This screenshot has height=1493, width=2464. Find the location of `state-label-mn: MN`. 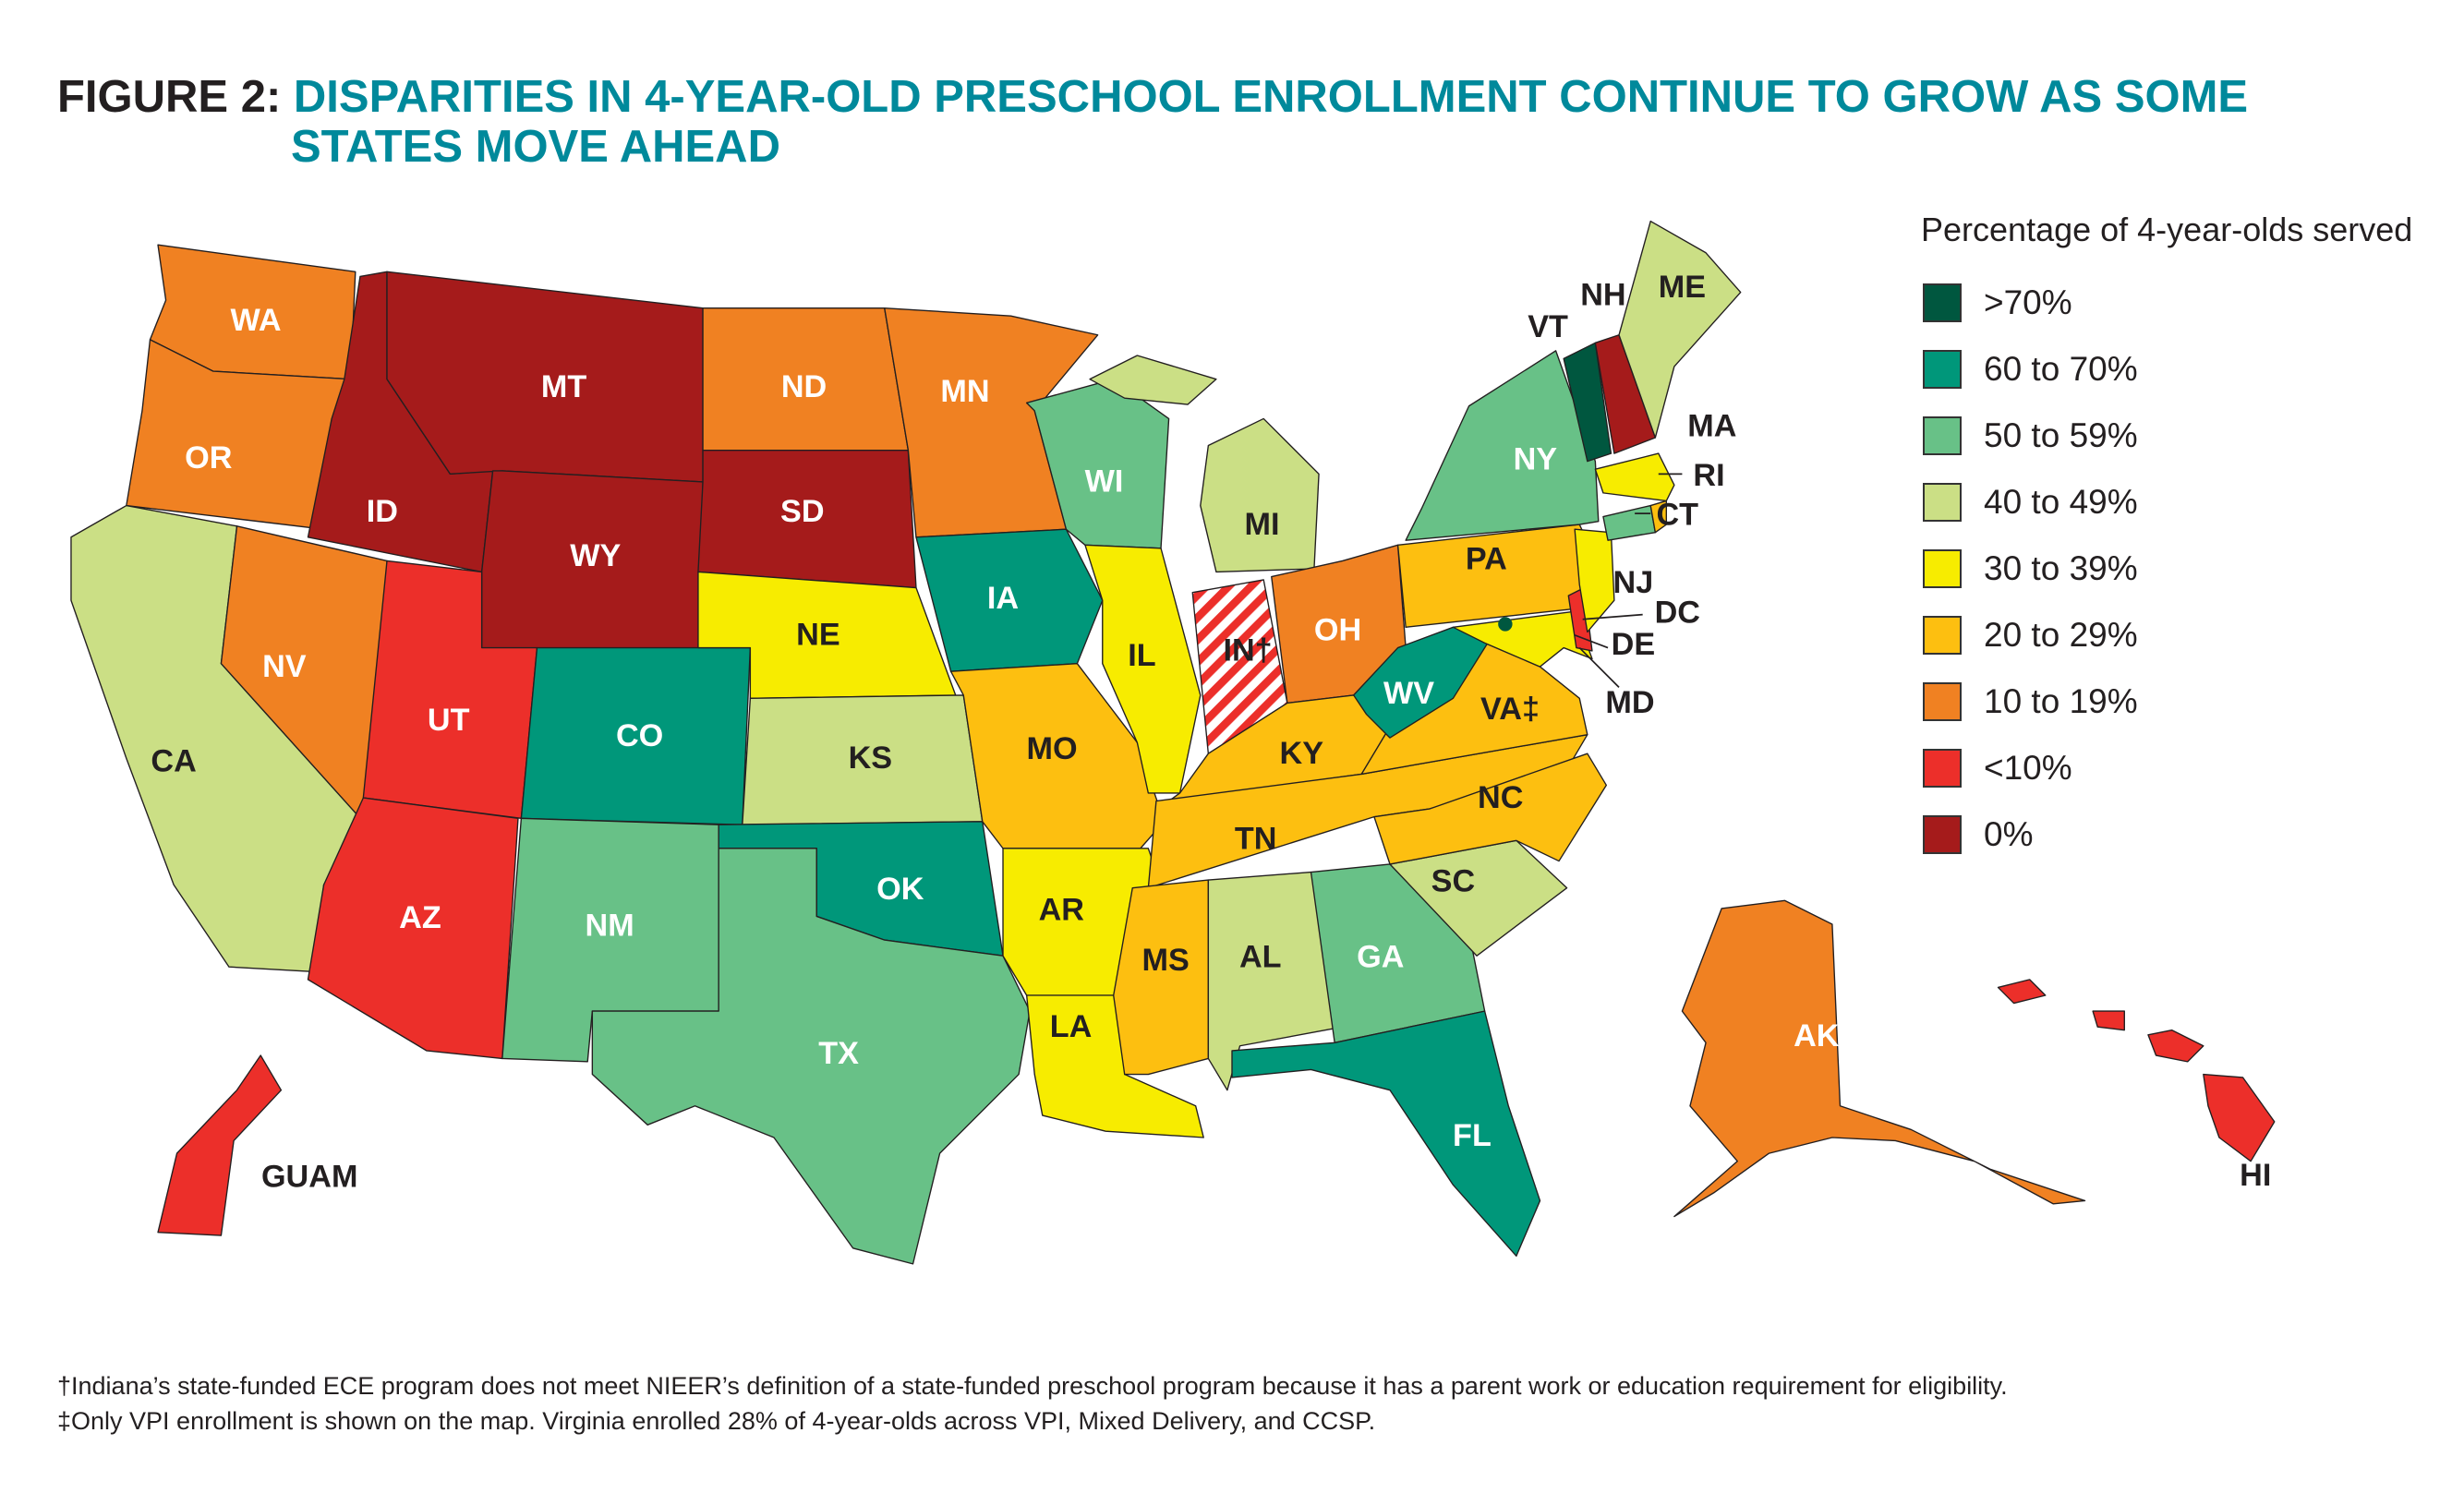

state-label-mn: MN is located at coordinates (965, 391).